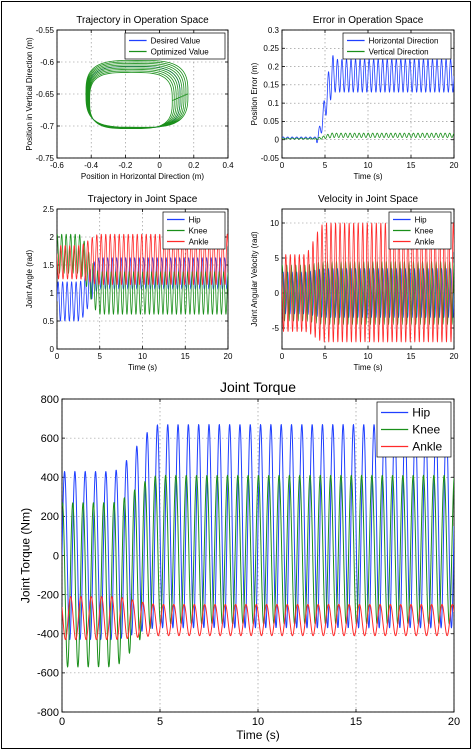  What do you see at coordinates (49, 265) in the screenshot?
I see `joint-trajectory-ytick-label: 1.5` at bounding box center [49, 265].